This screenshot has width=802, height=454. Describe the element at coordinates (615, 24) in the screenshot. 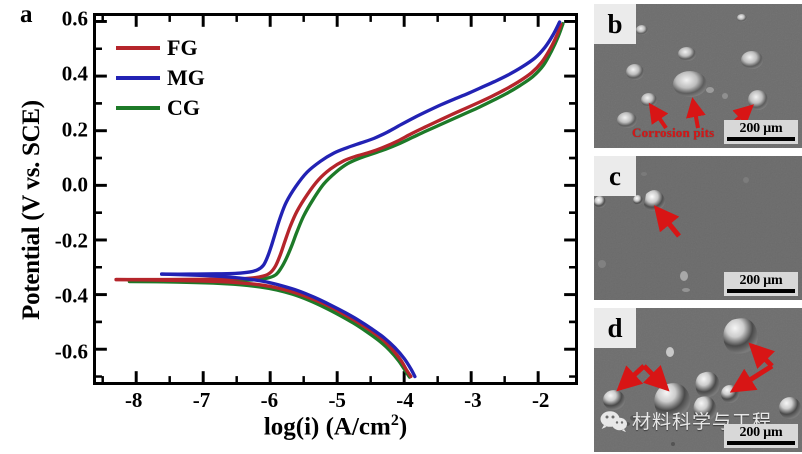

I see `panel-b-label: b` at that location.